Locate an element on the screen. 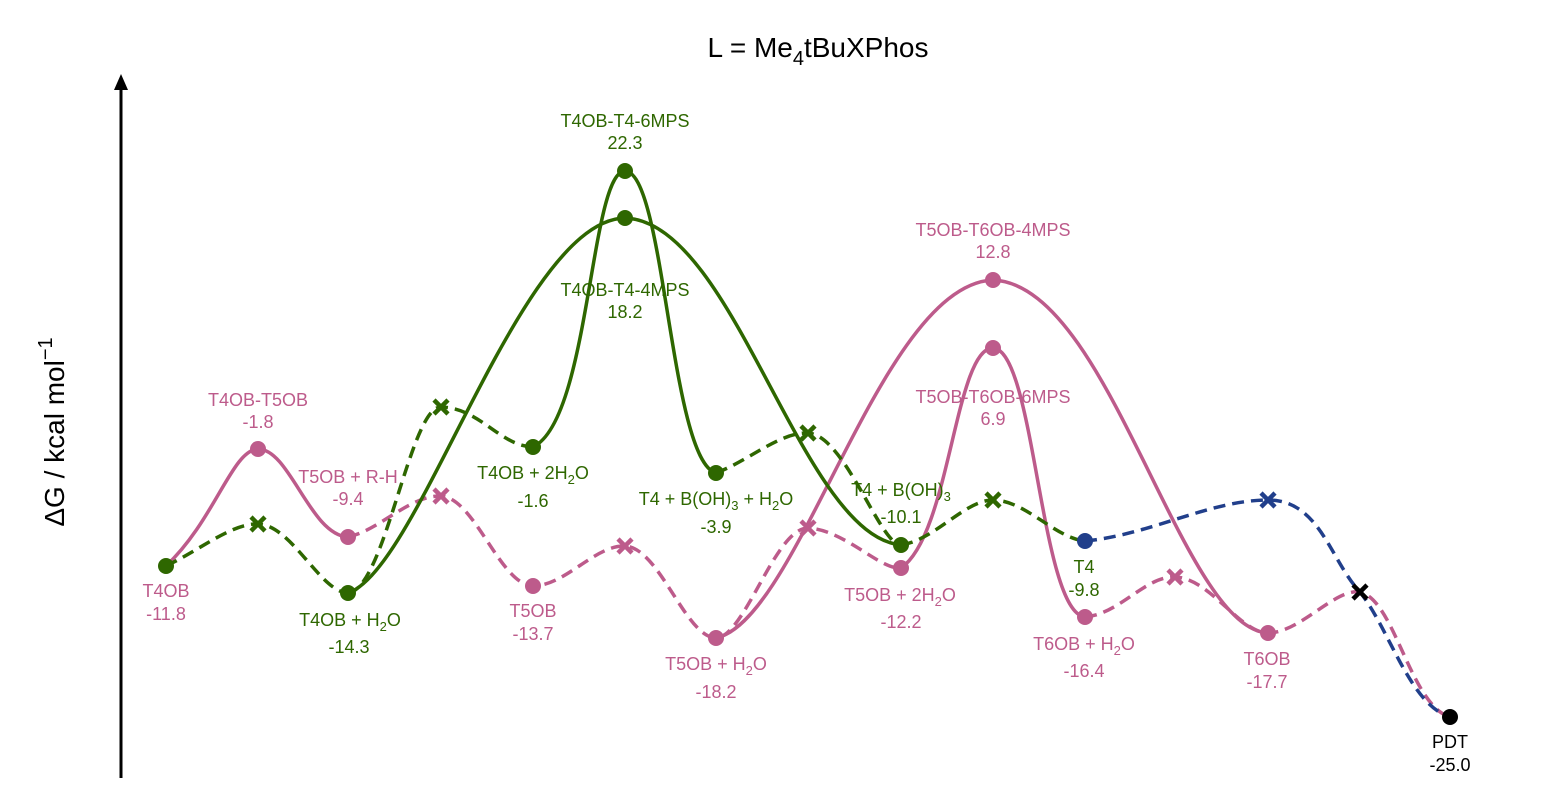 This screenshot has height=805, width=1544. state-label-t6ob: T6OB -17.7 is located at coordinates (1266, 670).